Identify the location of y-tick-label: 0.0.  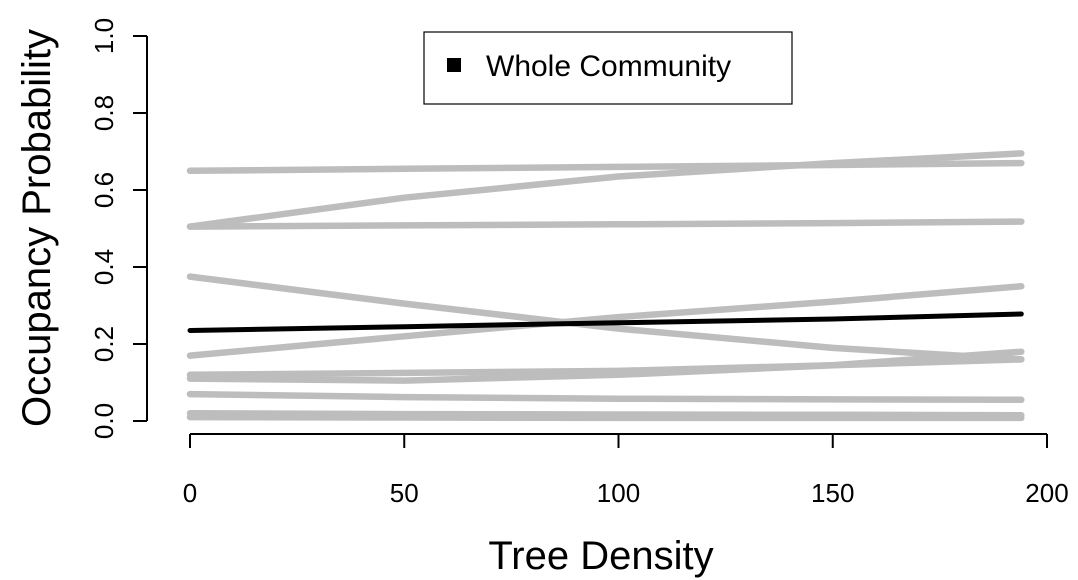
(104, 421).